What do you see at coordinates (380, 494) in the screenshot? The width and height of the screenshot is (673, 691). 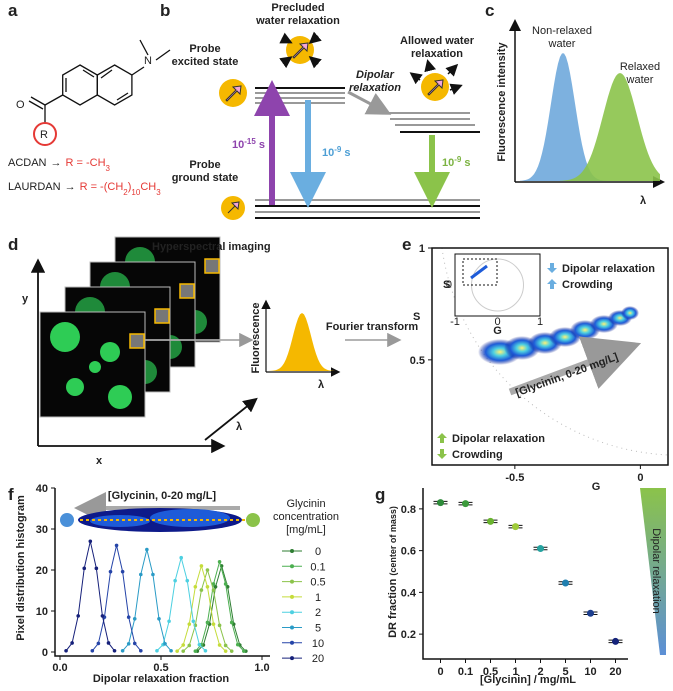 I see `panel-letter: g` at bounding box center [380, 494].